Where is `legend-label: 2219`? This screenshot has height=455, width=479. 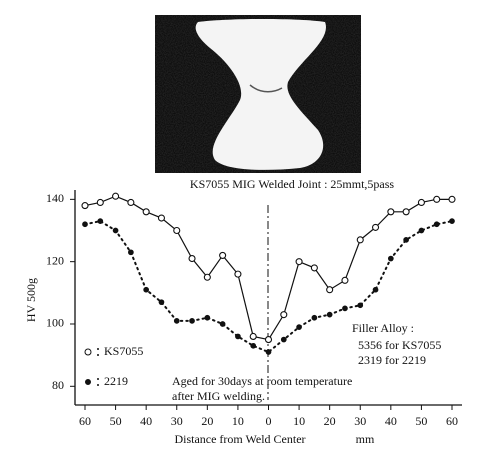 legend-label: 2219 is located at coordinates (116, 381).